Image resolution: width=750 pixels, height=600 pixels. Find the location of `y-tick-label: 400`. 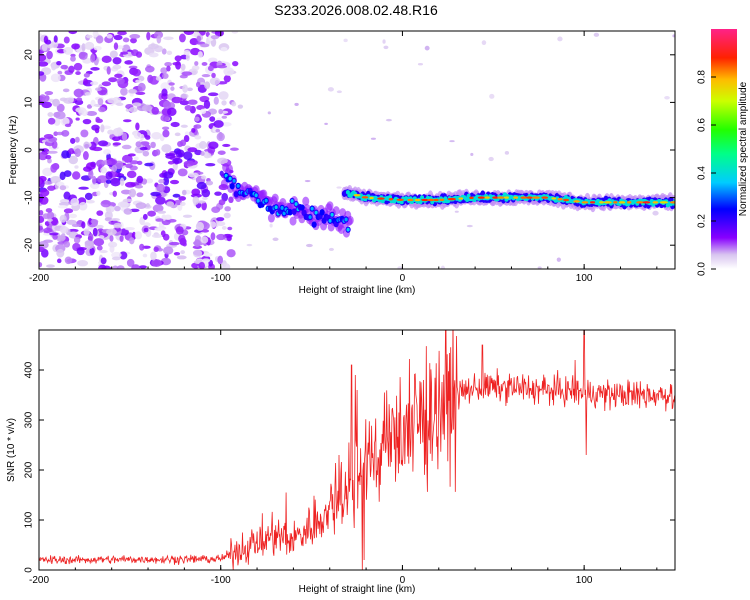

y-tick-label: 400 is located at coordinates (29, 369).